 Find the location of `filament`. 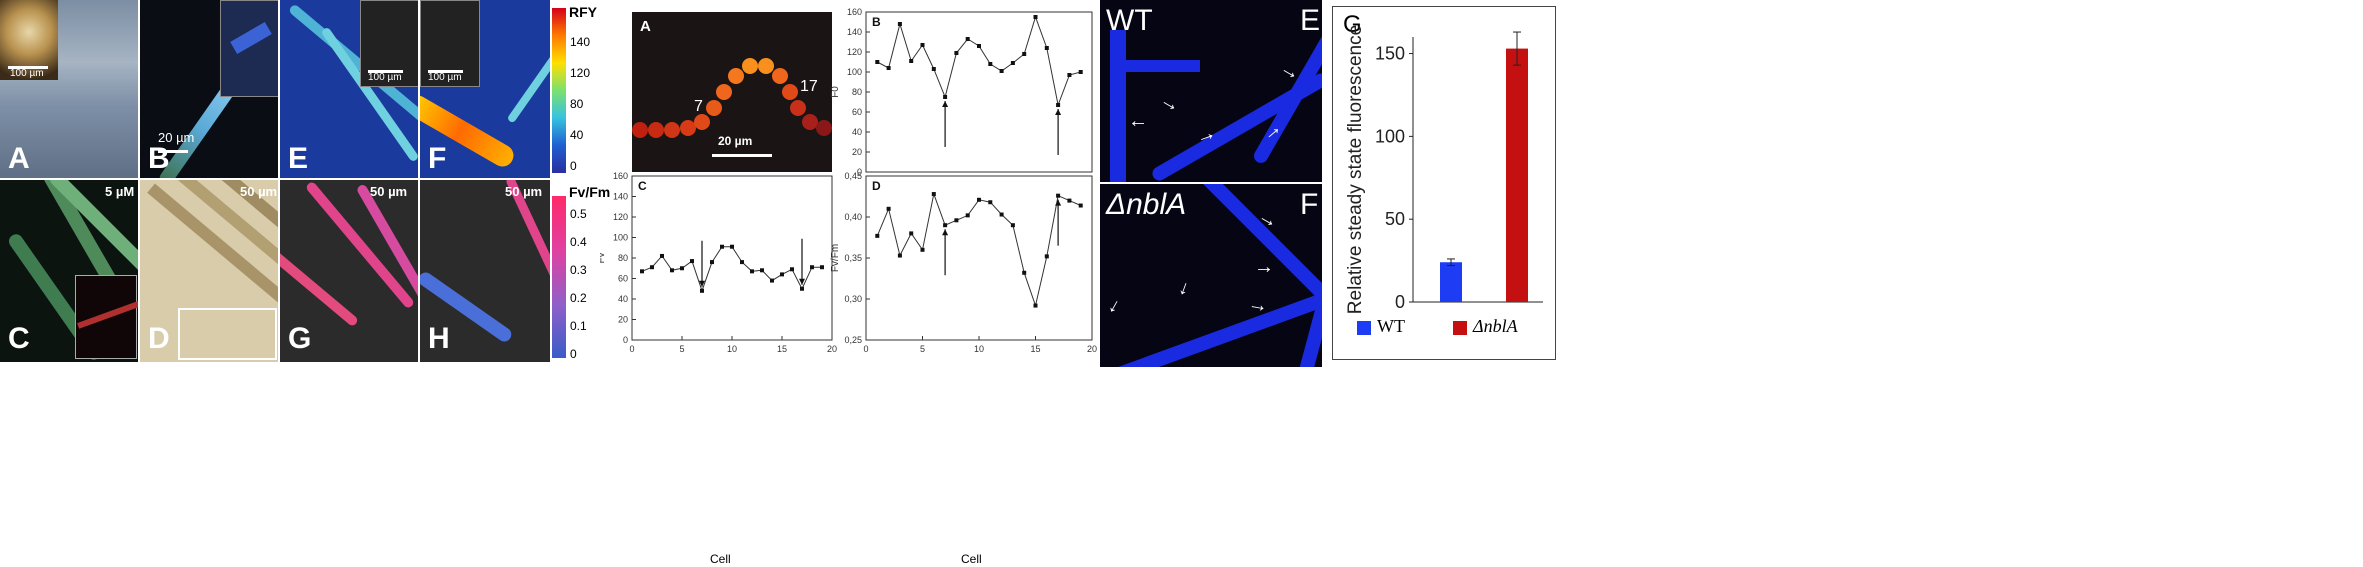

filament is located at coordinates (528, 64).